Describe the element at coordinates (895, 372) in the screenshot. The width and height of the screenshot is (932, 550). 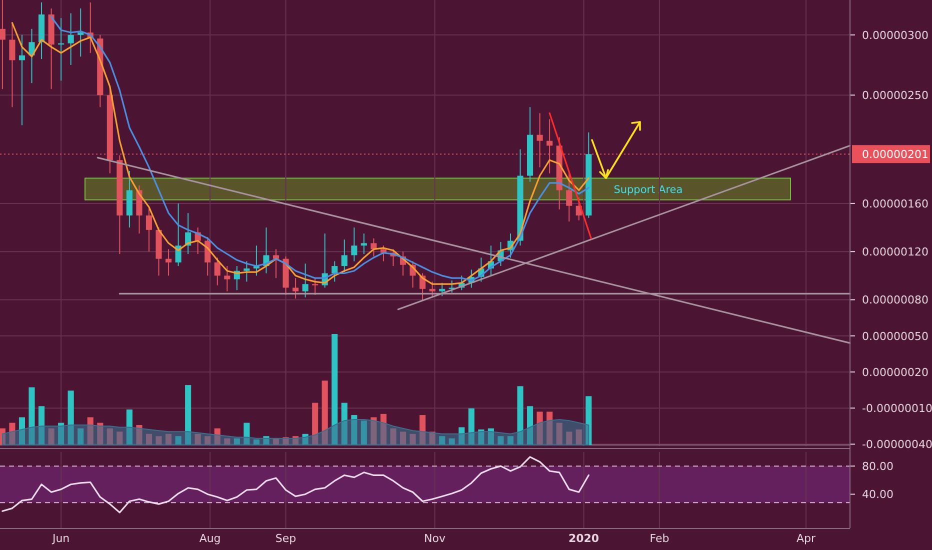
I see `y-tick-label: 0.00000020` at that location.